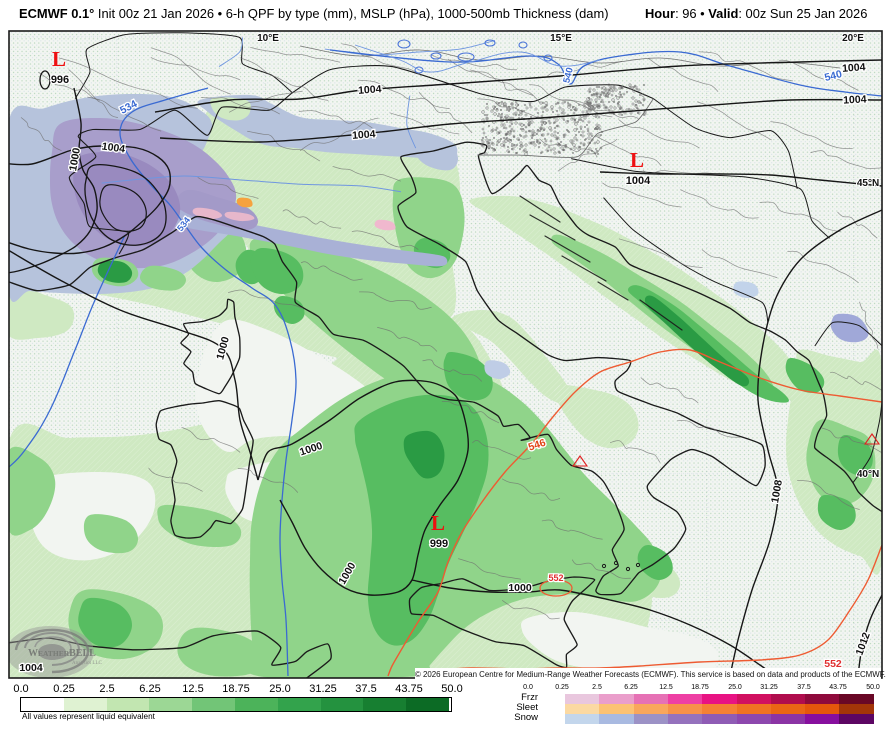 The width and height of the screenshot is (889, 730). Describe the element at coordinates (777, 491) in the screenshot. I see `svg-text: 1008` at that location.